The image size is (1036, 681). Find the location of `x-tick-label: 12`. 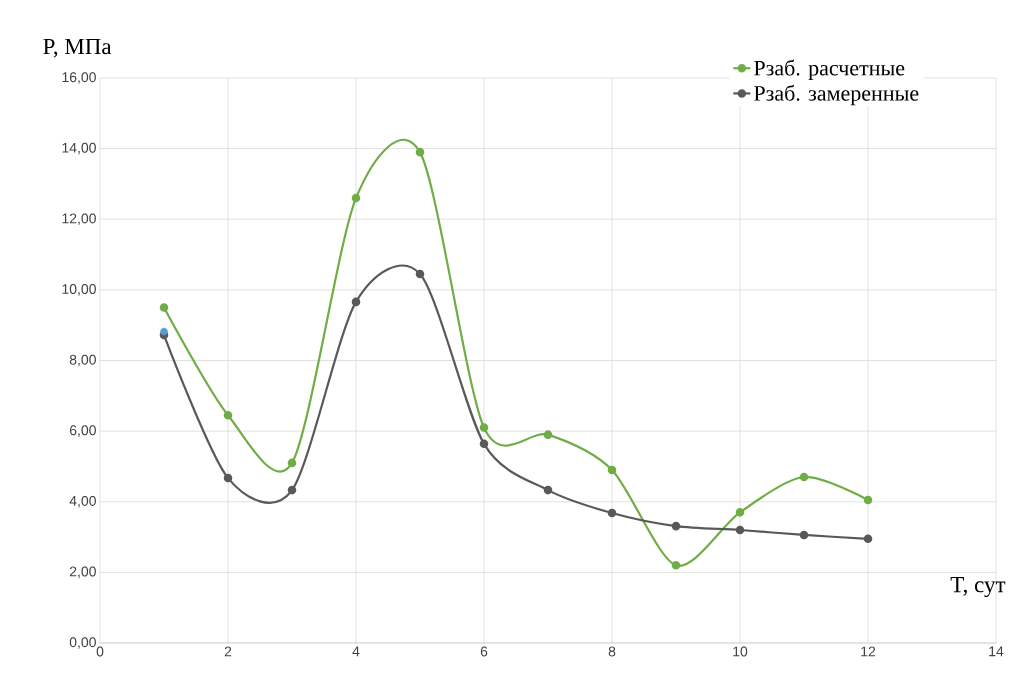

x-tick-label: 12 is located at coordinates (868, 651).